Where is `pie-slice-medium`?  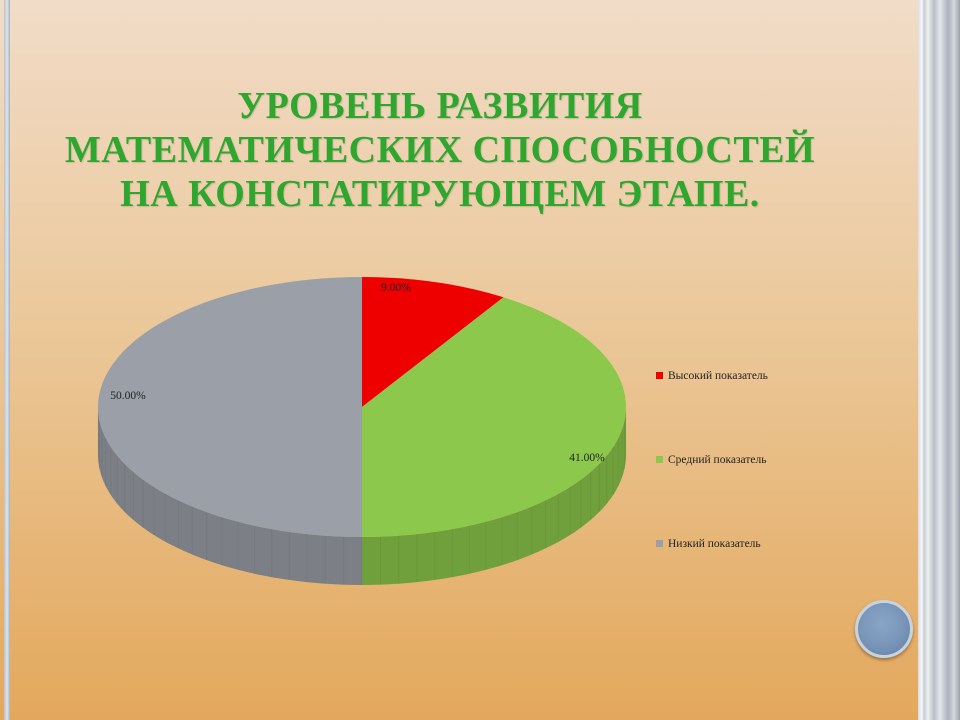 pie-slice-medium is located at coordinates (494, 417).